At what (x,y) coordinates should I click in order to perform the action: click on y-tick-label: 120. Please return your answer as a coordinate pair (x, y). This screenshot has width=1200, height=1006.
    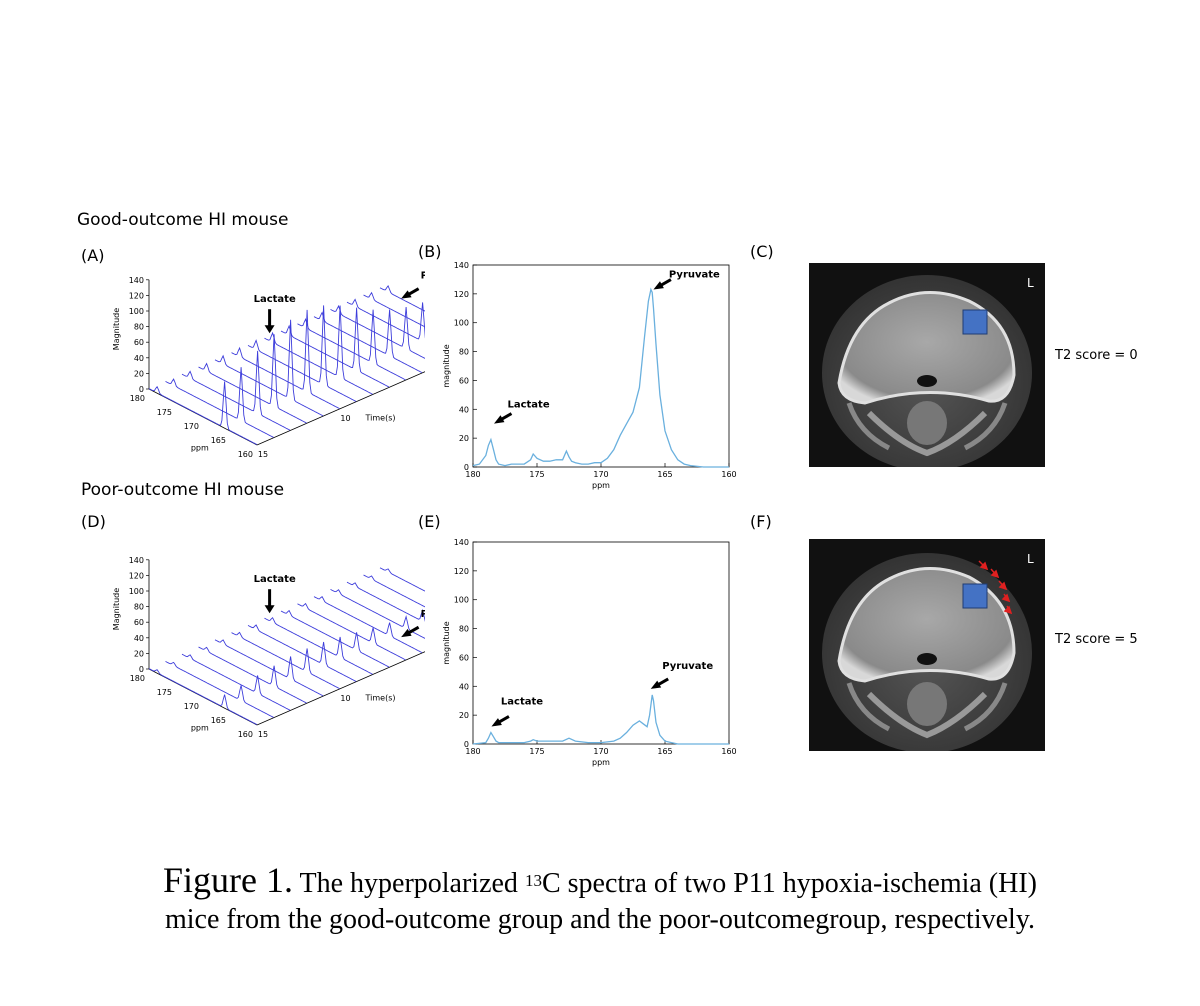
    Looking at the image, I should click on (461, 571).